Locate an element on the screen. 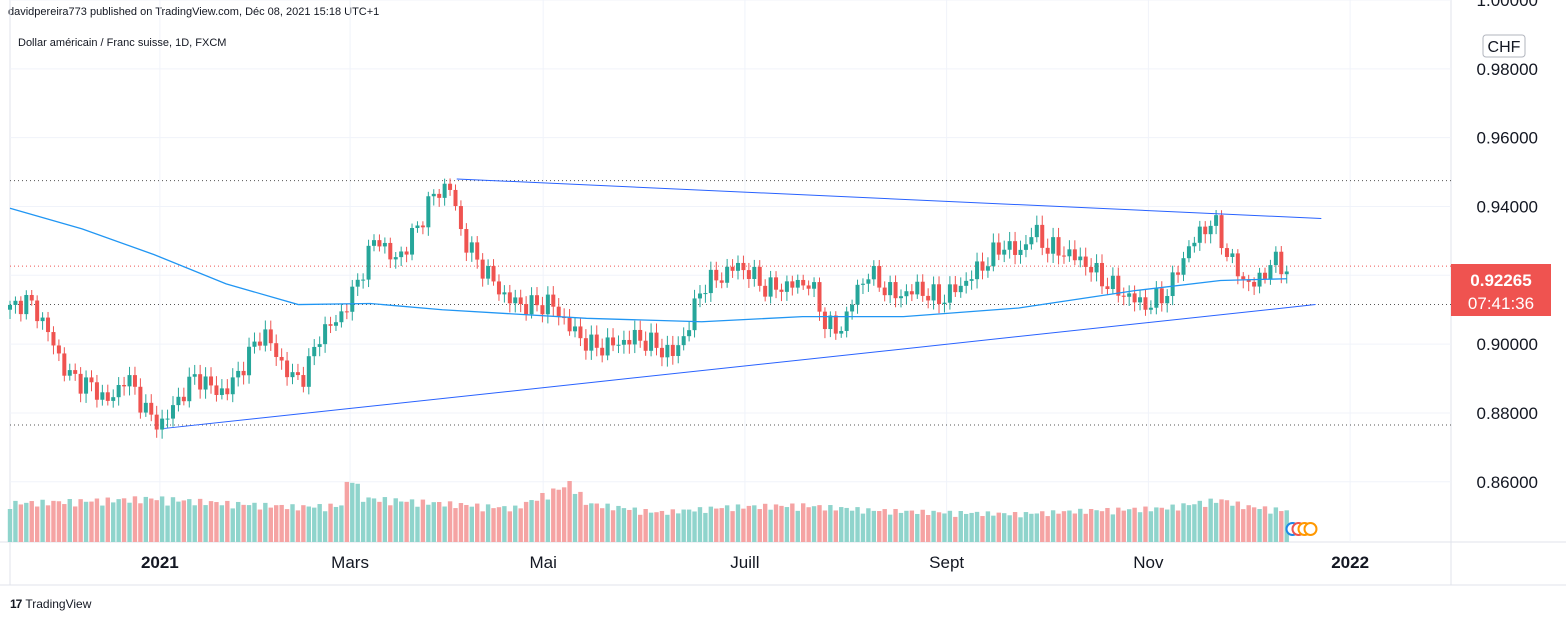  x-tick-label: 2021 is located at coordinates (160, 562).